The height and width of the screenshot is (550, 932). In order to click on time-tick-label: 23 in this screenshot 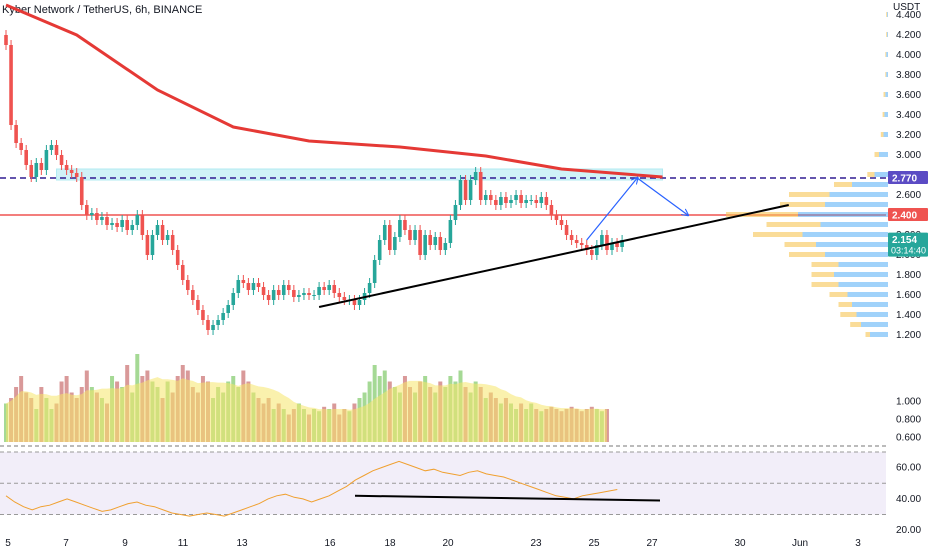, I will do `click(536, 543)`.